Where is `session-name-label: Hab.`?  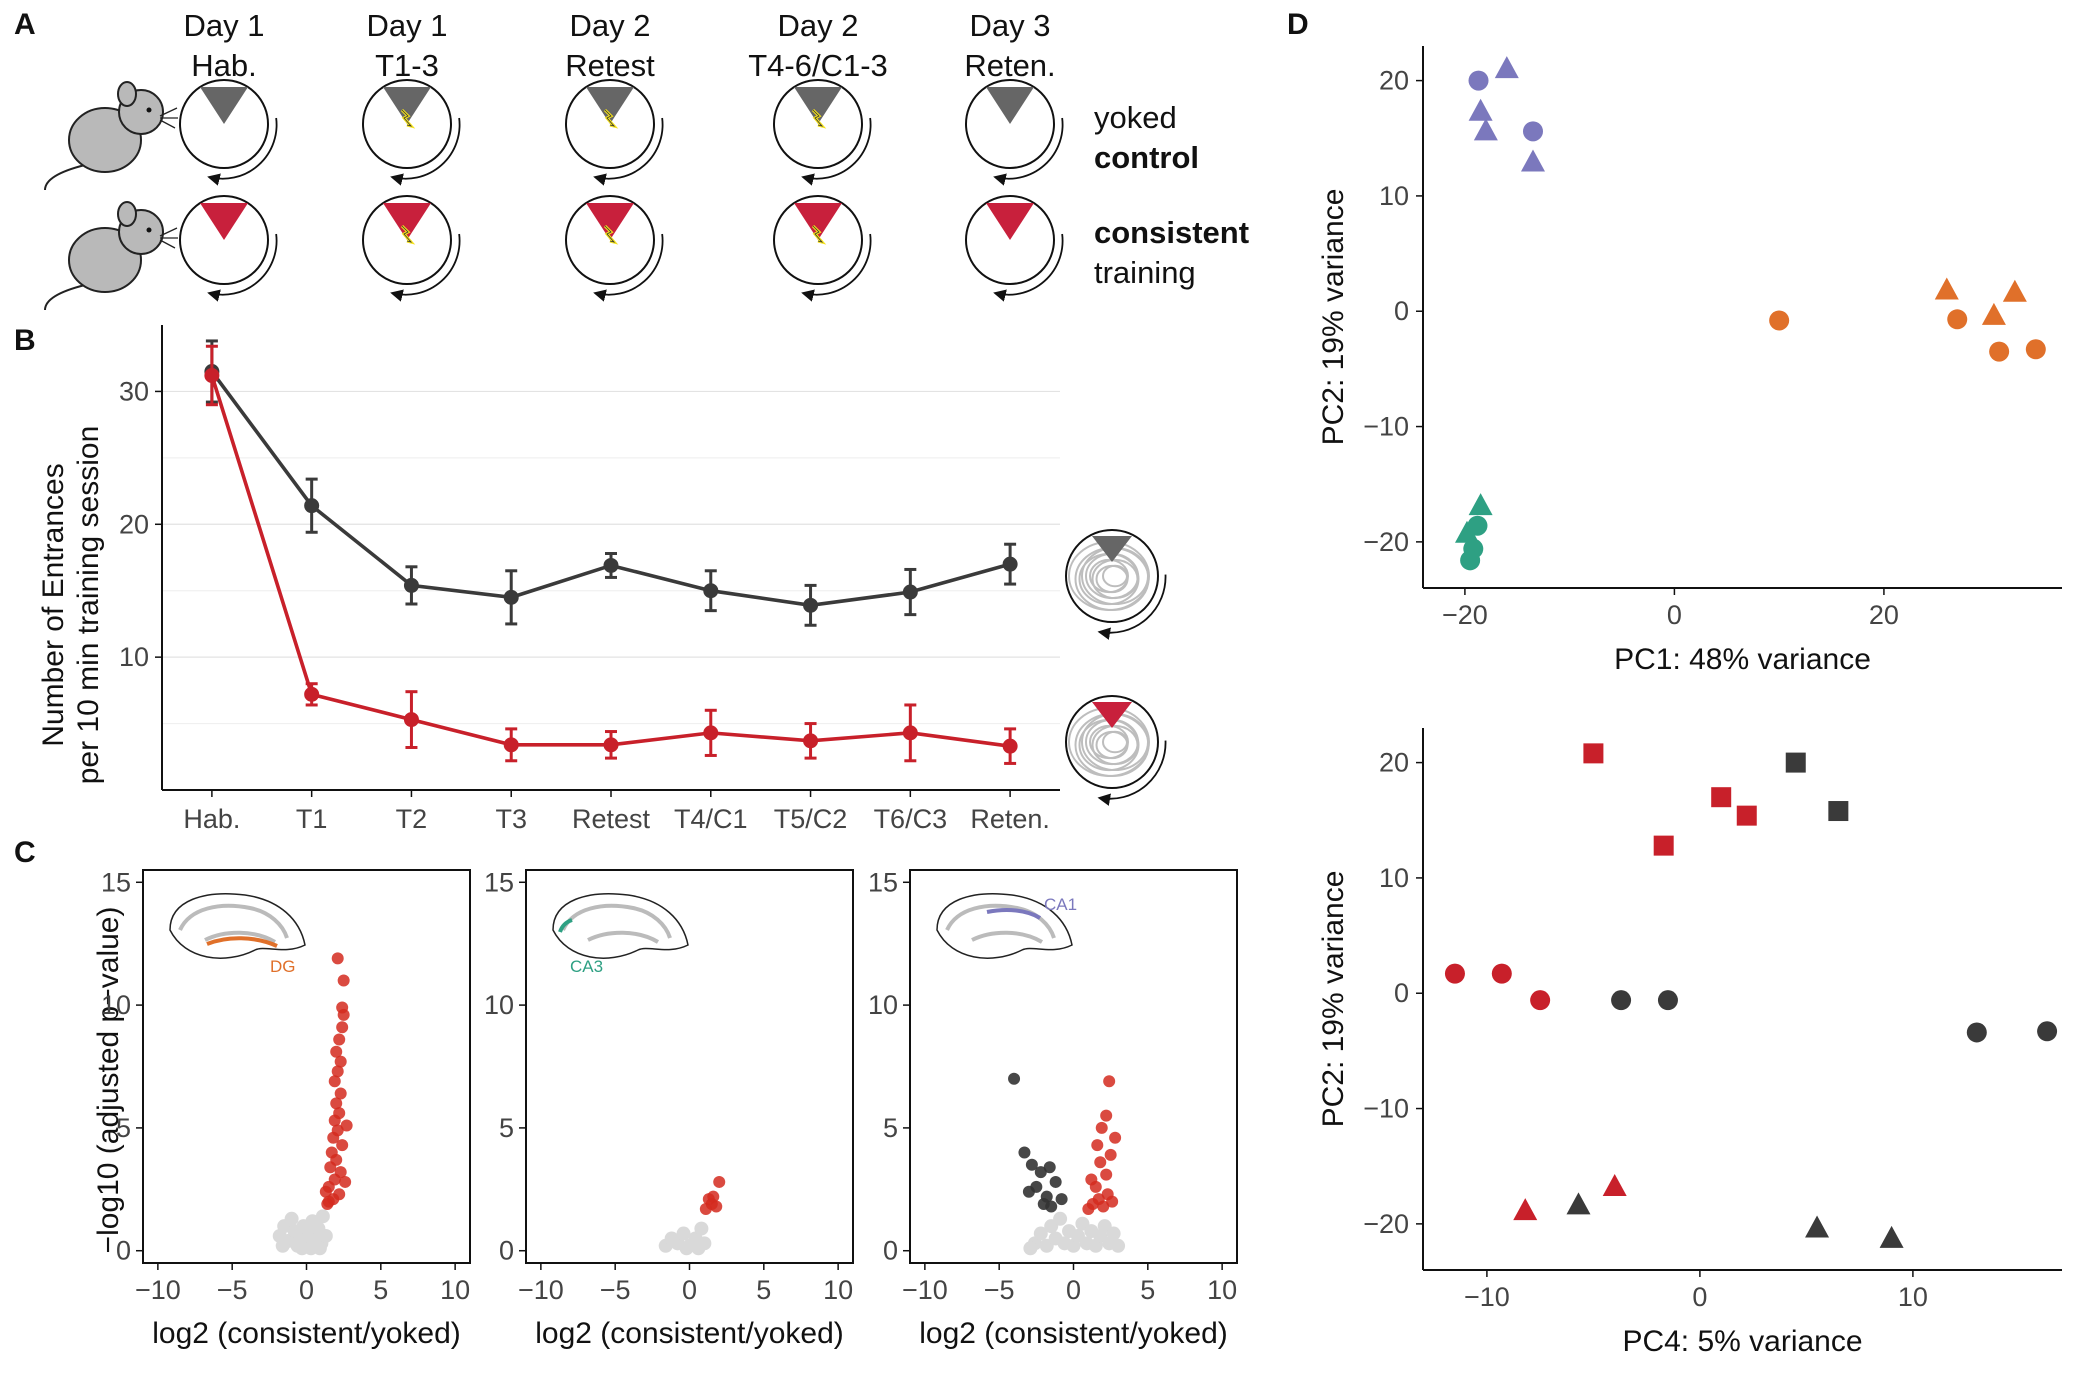 session-name-label: Hab. is located at coordinates (223, 65).